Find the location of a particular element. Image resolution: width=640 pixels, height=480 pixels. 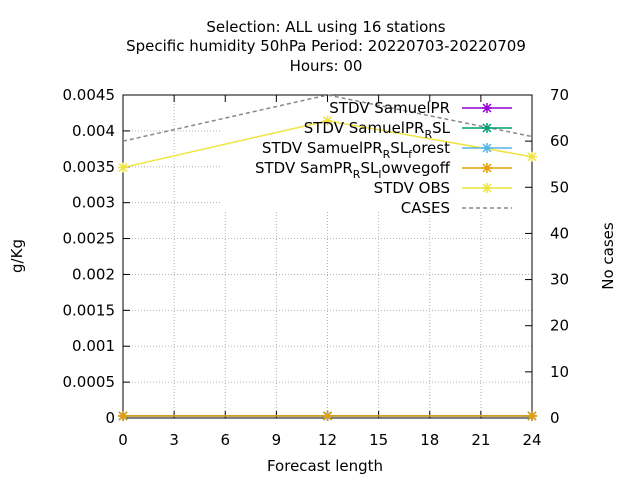

y2-axis-label: No cases is located at coordinates (608, 256).